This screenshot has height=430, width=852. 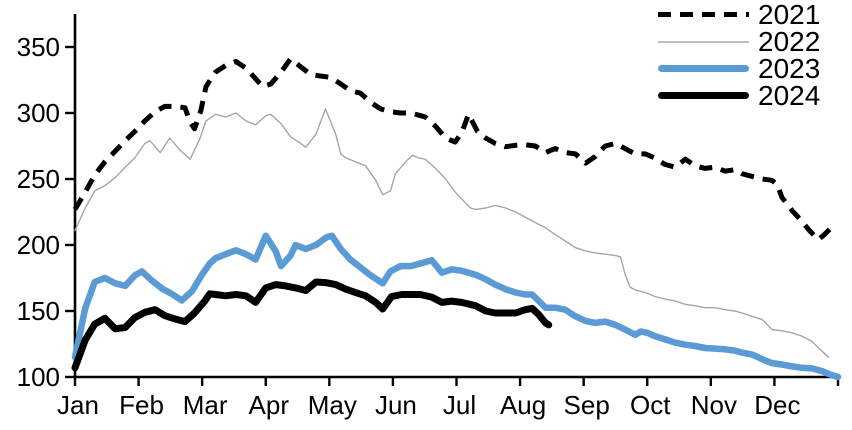 What do you see at coordinates (703, 95) in the screenshot?
I see `legend-swatch-2024-thick-black-line-icon` at bounding box center [703, 95].